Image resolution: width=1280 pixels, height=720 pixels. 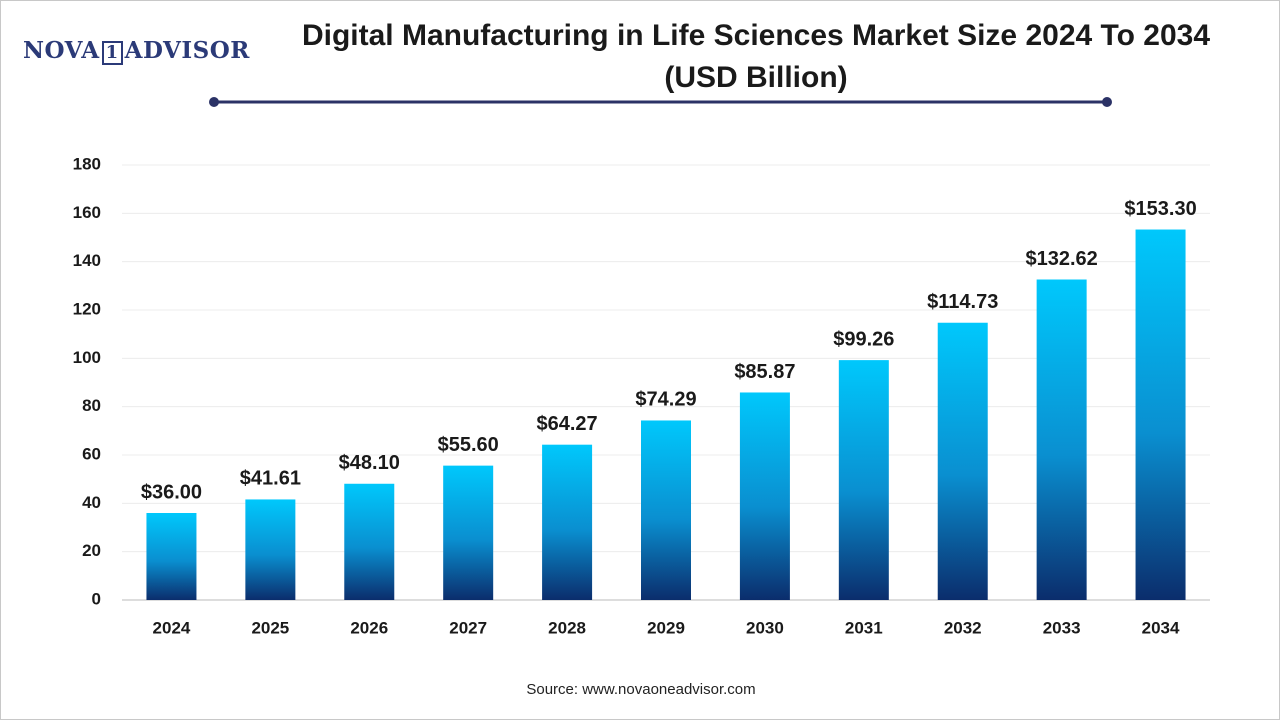 What do you see at coordinates (1161, 627) in the screenshot?
I see `x-tick-label: 2034` at bounding box center [1161, 627].